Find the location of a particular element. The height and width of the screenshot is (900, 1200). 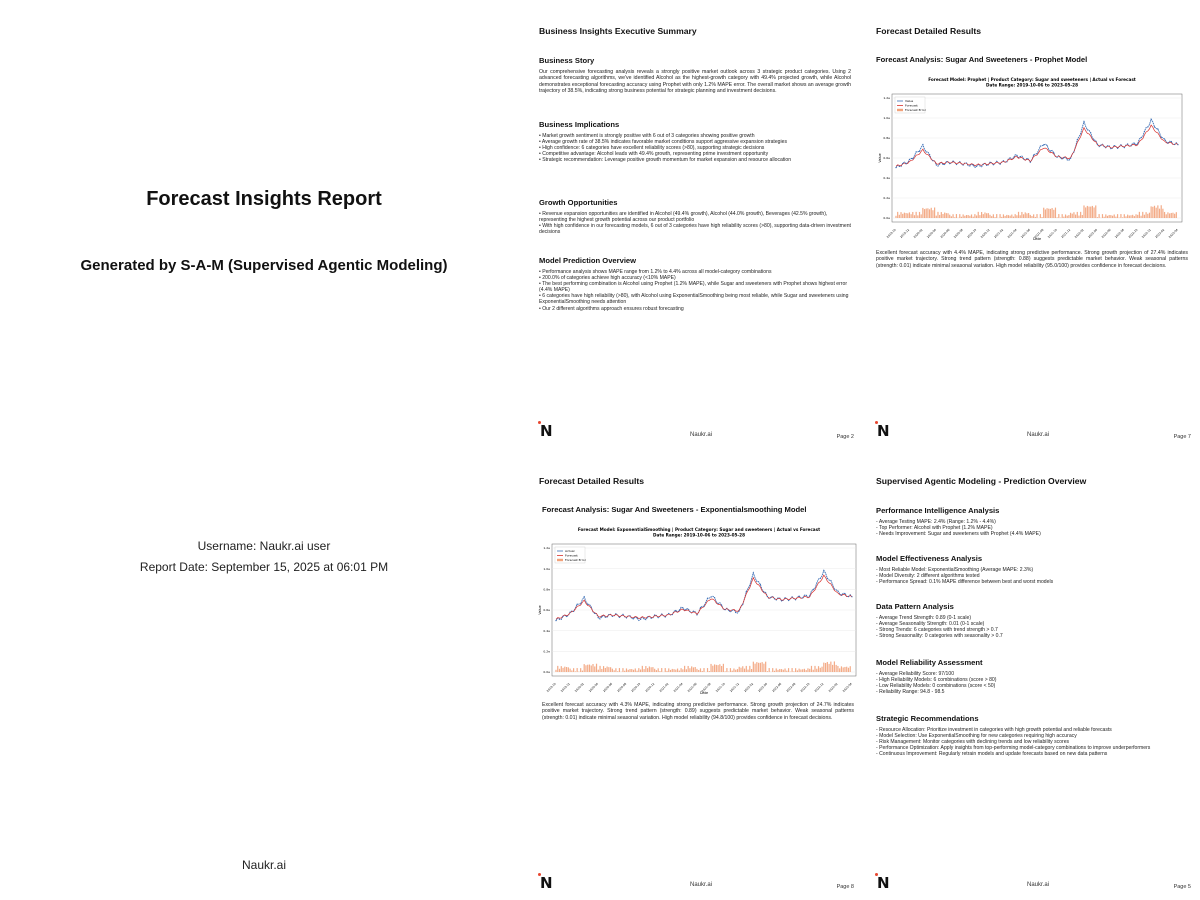

page-number: Page 8 is located at coordinates (845, 887).